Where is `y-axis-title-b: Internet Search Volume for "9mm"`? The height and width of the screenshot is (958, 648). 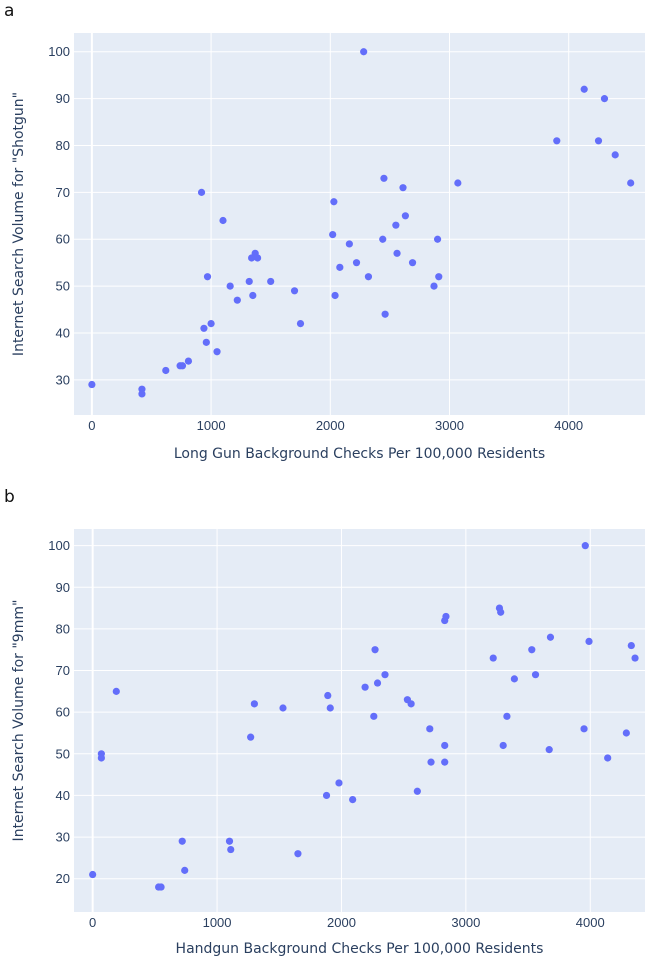 y-axis-title-b: Internet Search Volume for "9mm" is located at coordinates (19, 721).